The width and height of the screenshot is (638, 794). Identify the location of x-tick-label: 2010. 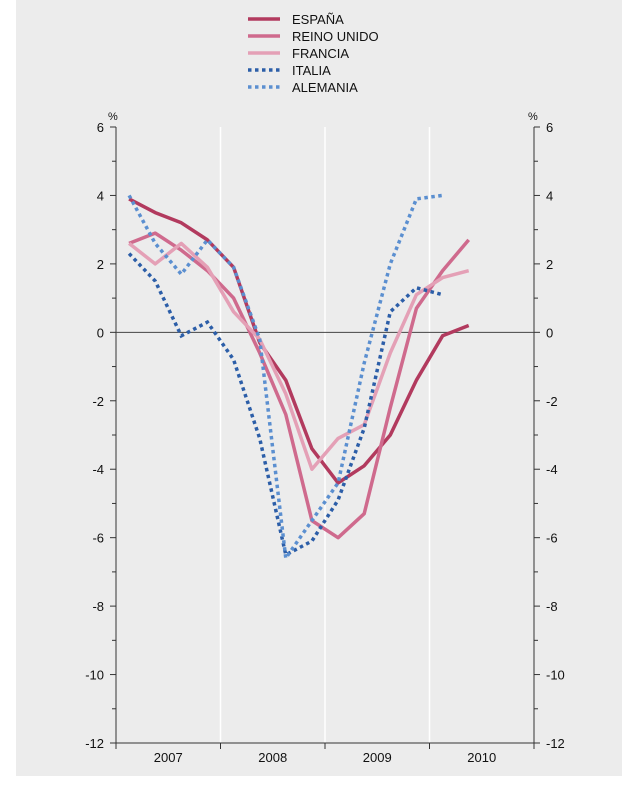
(481, 757).